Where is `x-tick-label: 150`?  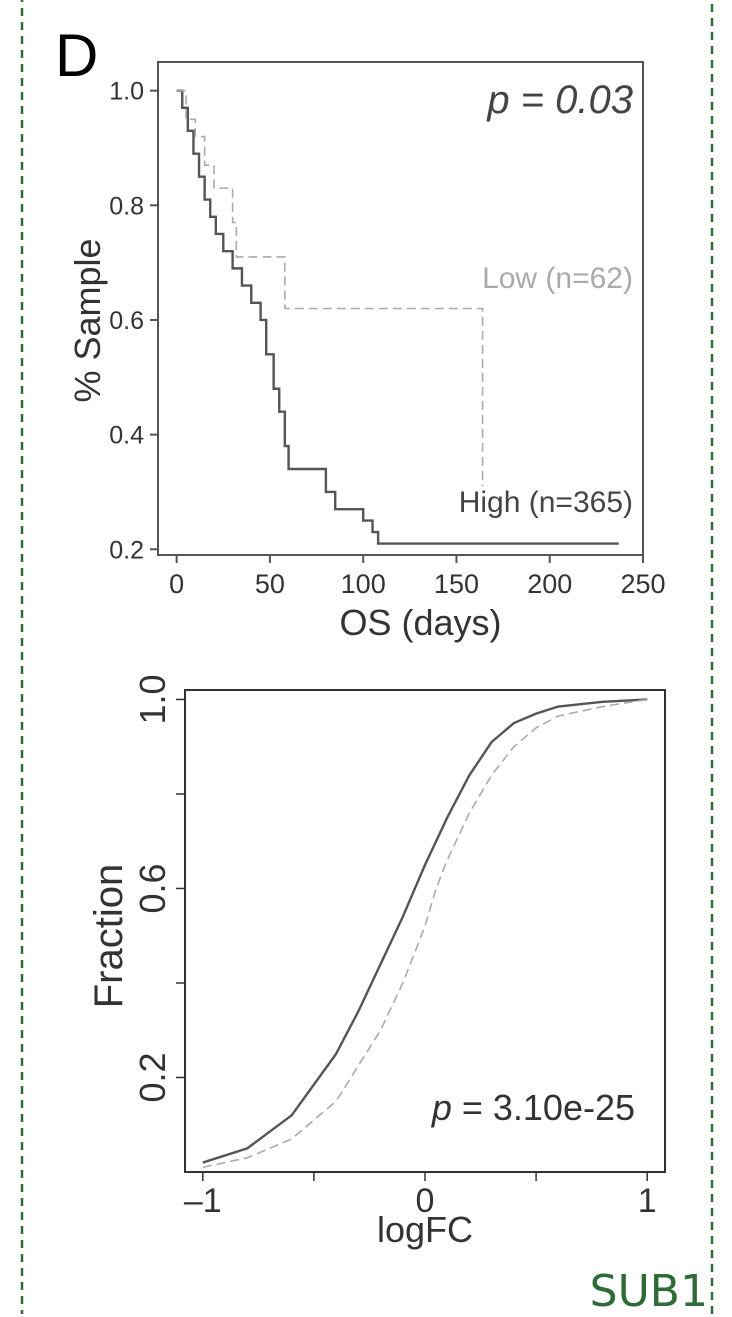 x-tick-label: 150 is located at coordinates (456, 584).